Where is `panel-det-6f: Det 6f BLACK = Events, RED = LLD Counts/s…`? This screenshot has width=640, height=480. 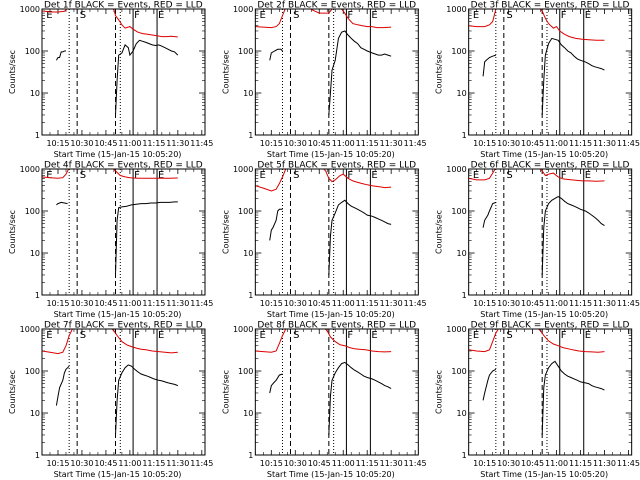 panel-det-6f: Det 6f BLACK = Events, RED = LLD Counts/s… is located at coordinates (537, 240).